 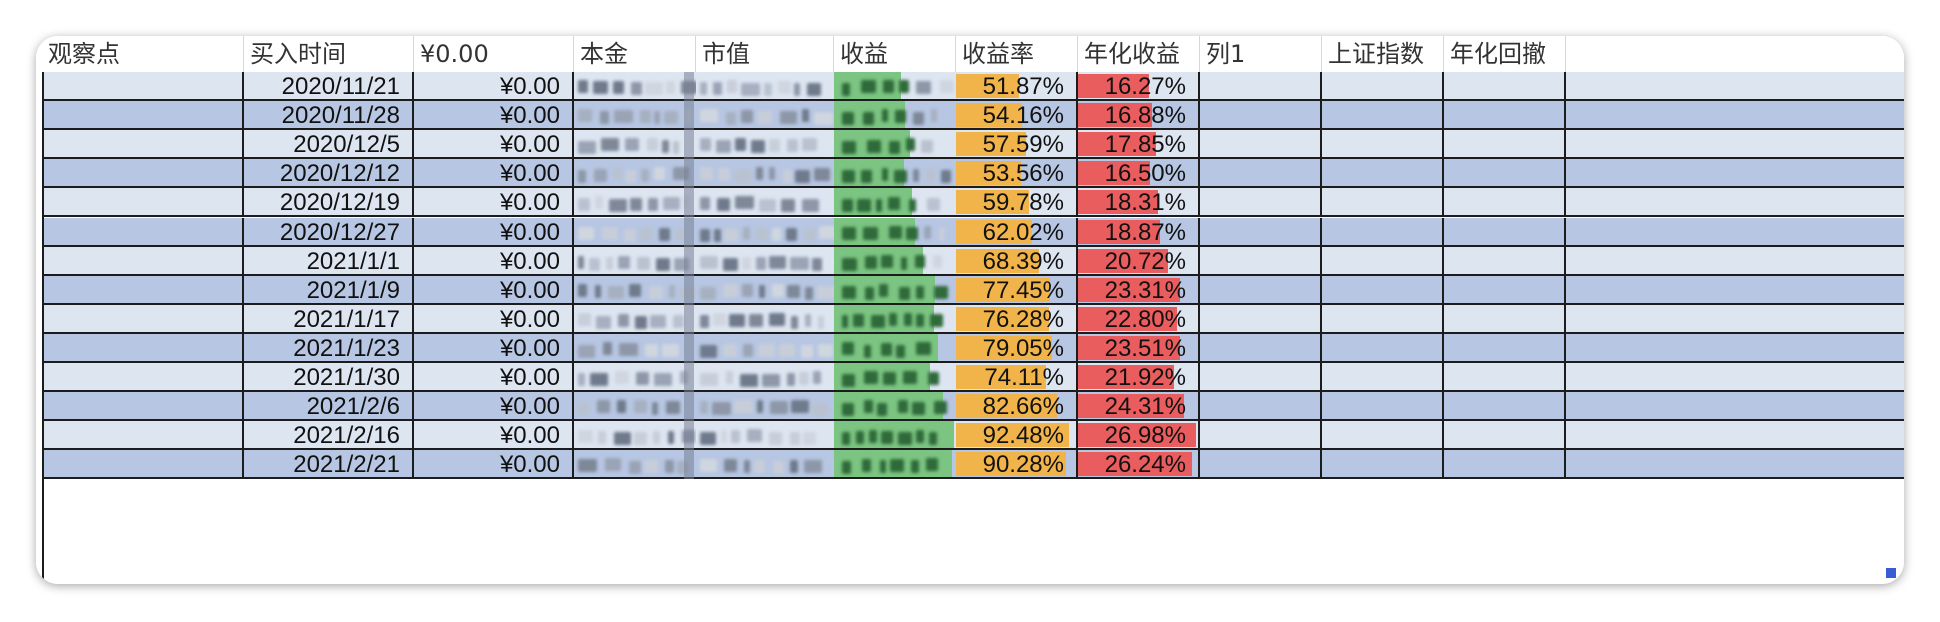 What do you see at coordinates (970, 174) in the screenshot?
I see `table-row: 2020/12/12 ¥0.00 53.56% 16.50%` at bounding box center [970, 174].